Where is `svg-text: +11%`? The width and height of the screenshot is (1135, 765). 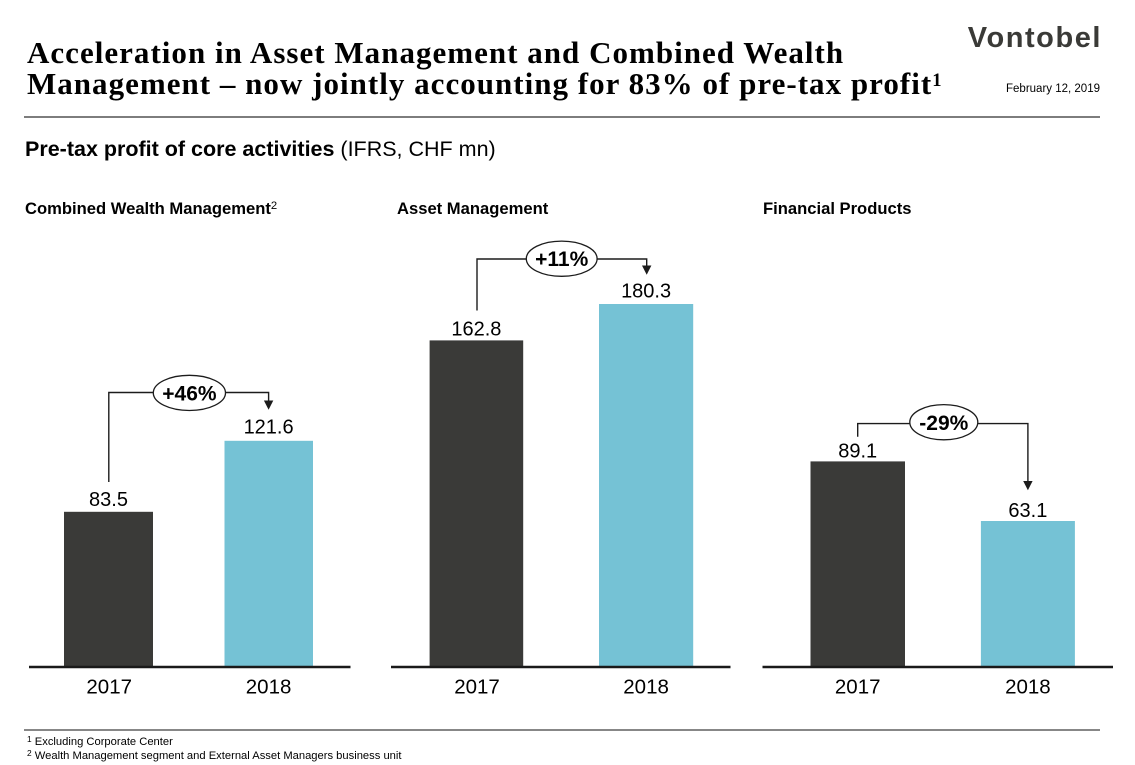
svg-text: +11% is located at coordinates (561, 259).